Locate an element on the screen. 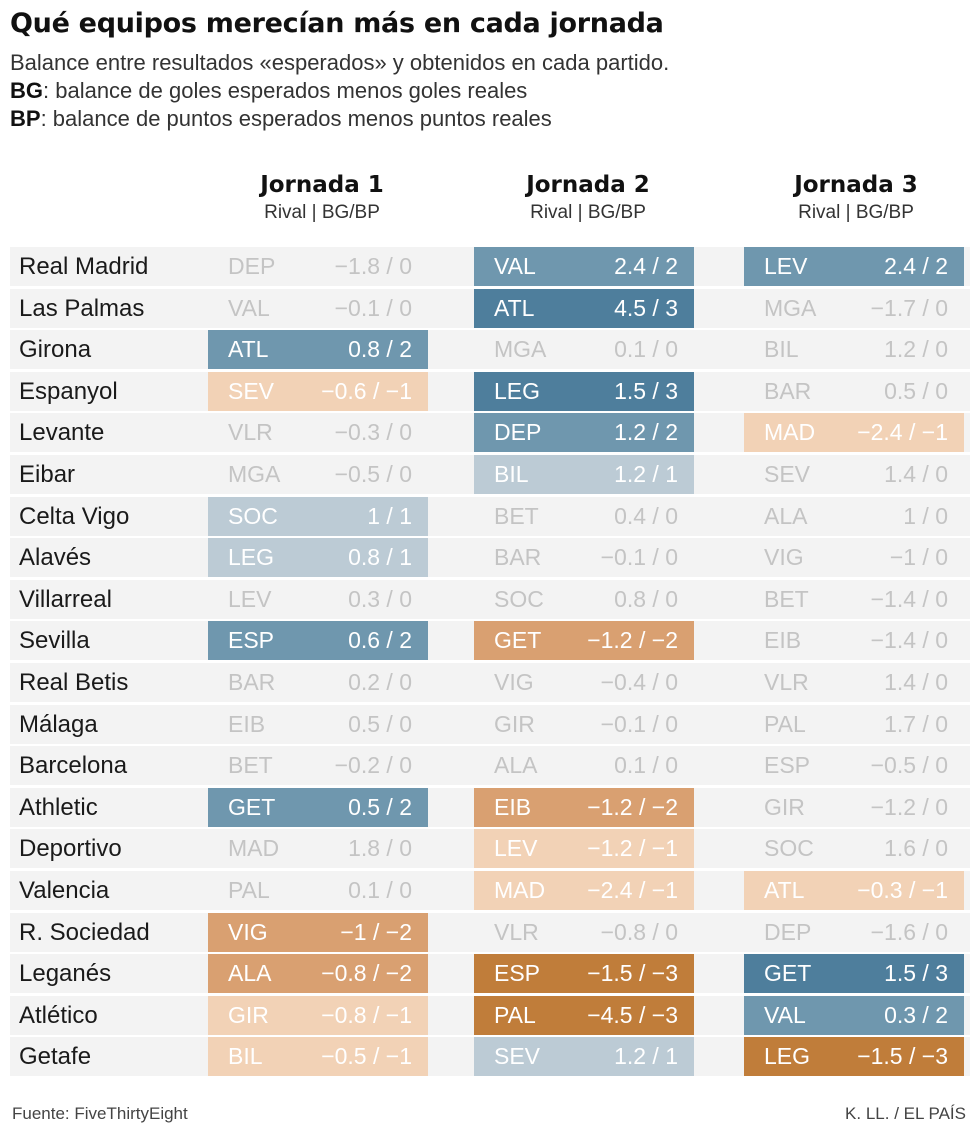  match-cell: DEP 1.2 / 2 is located at coordinates (584, 432).